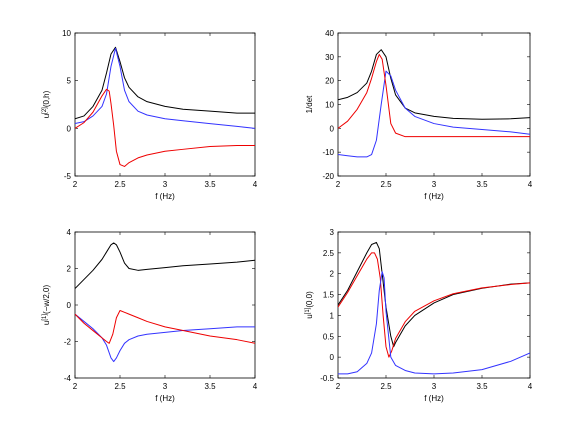  Describe the element at coordinates (329, 81) in the screenshot. I see `y-tick-label: 20` at that location.